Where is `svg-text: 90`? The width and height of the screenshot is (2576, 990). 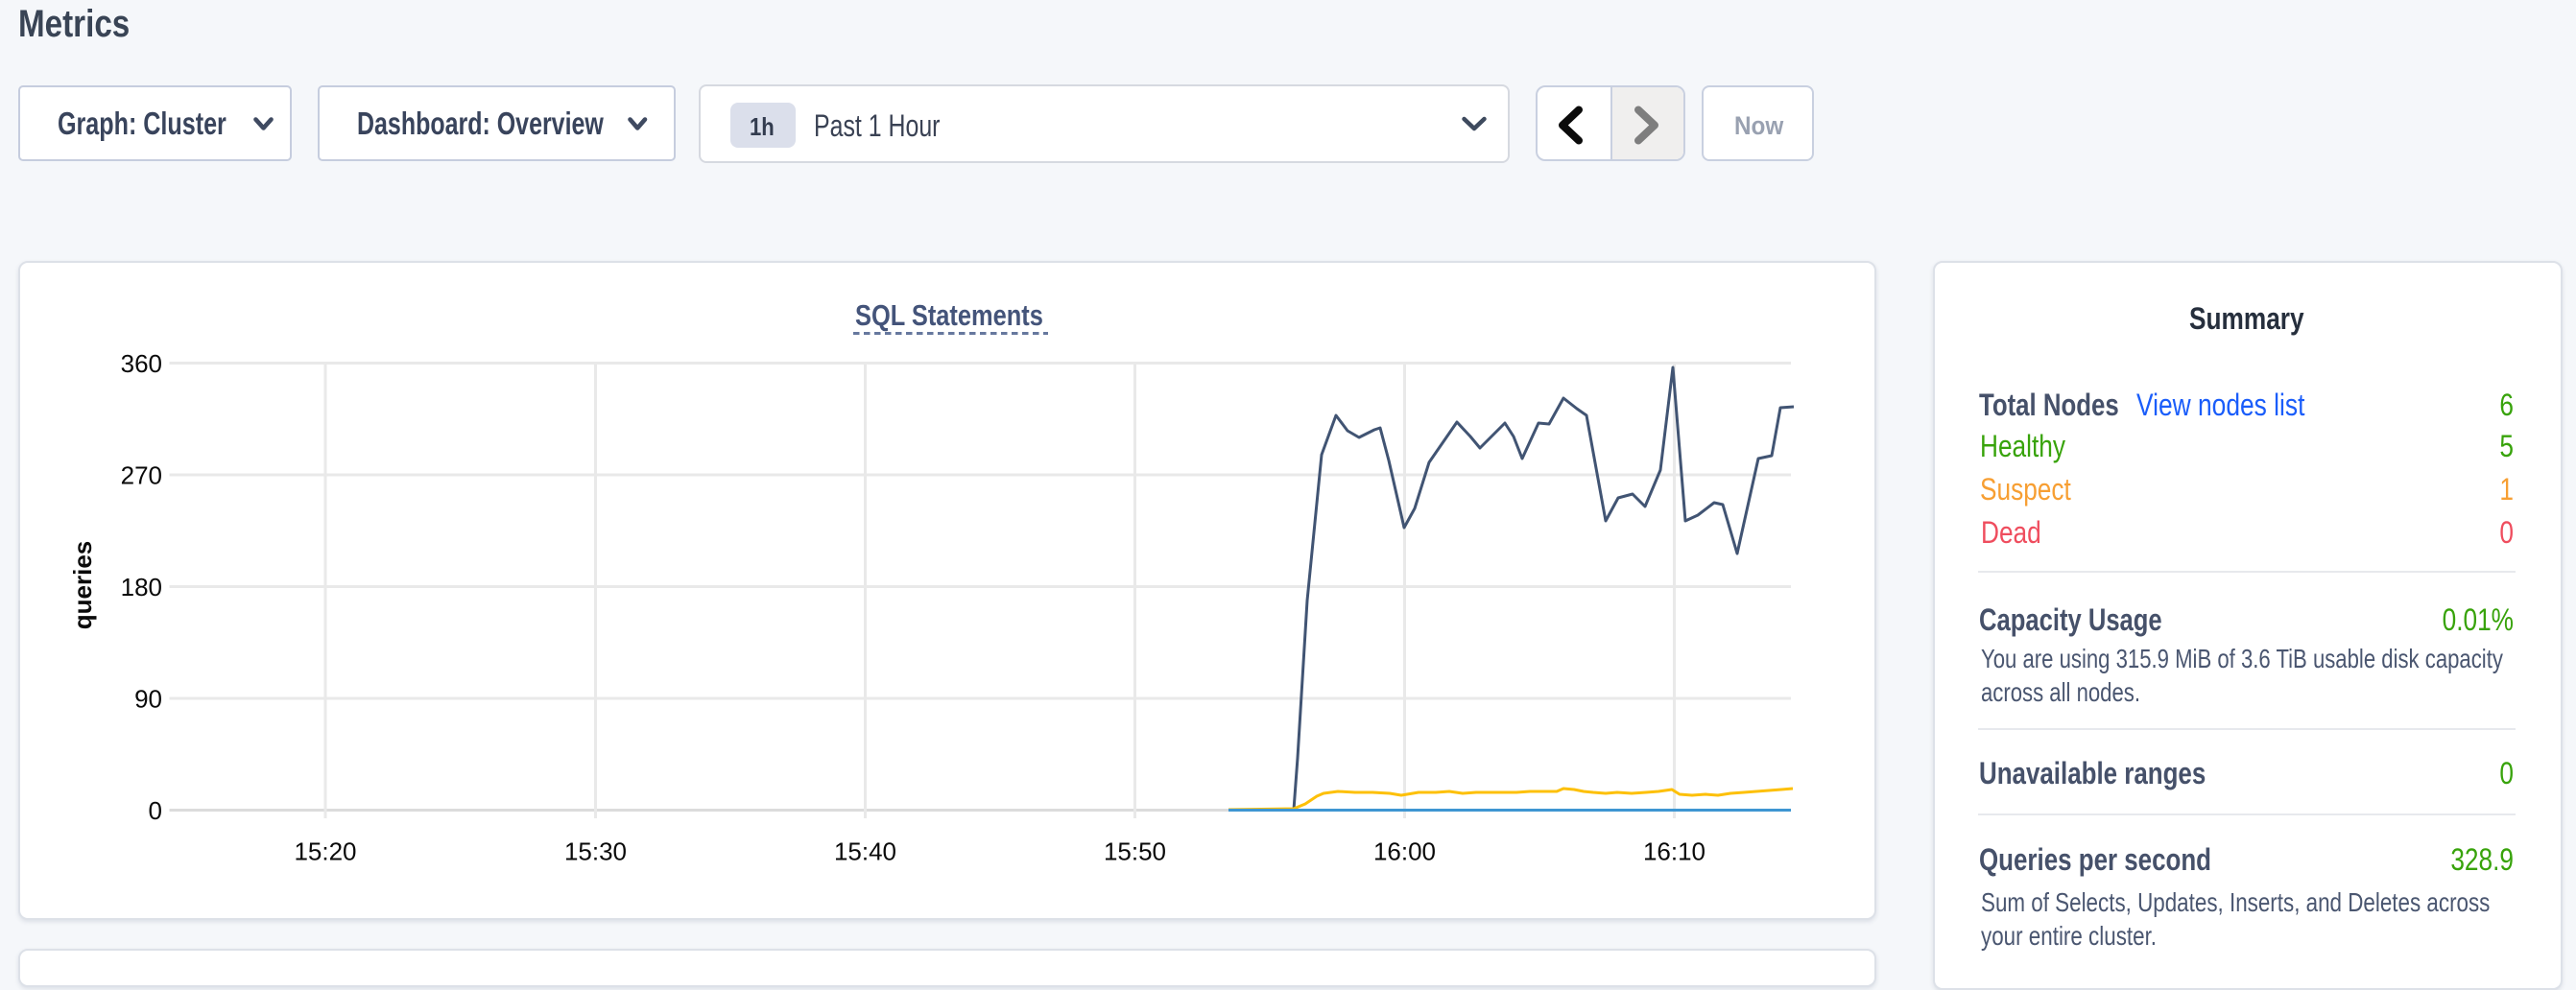 svg-text: 90 is located at coordinates (148, 700).